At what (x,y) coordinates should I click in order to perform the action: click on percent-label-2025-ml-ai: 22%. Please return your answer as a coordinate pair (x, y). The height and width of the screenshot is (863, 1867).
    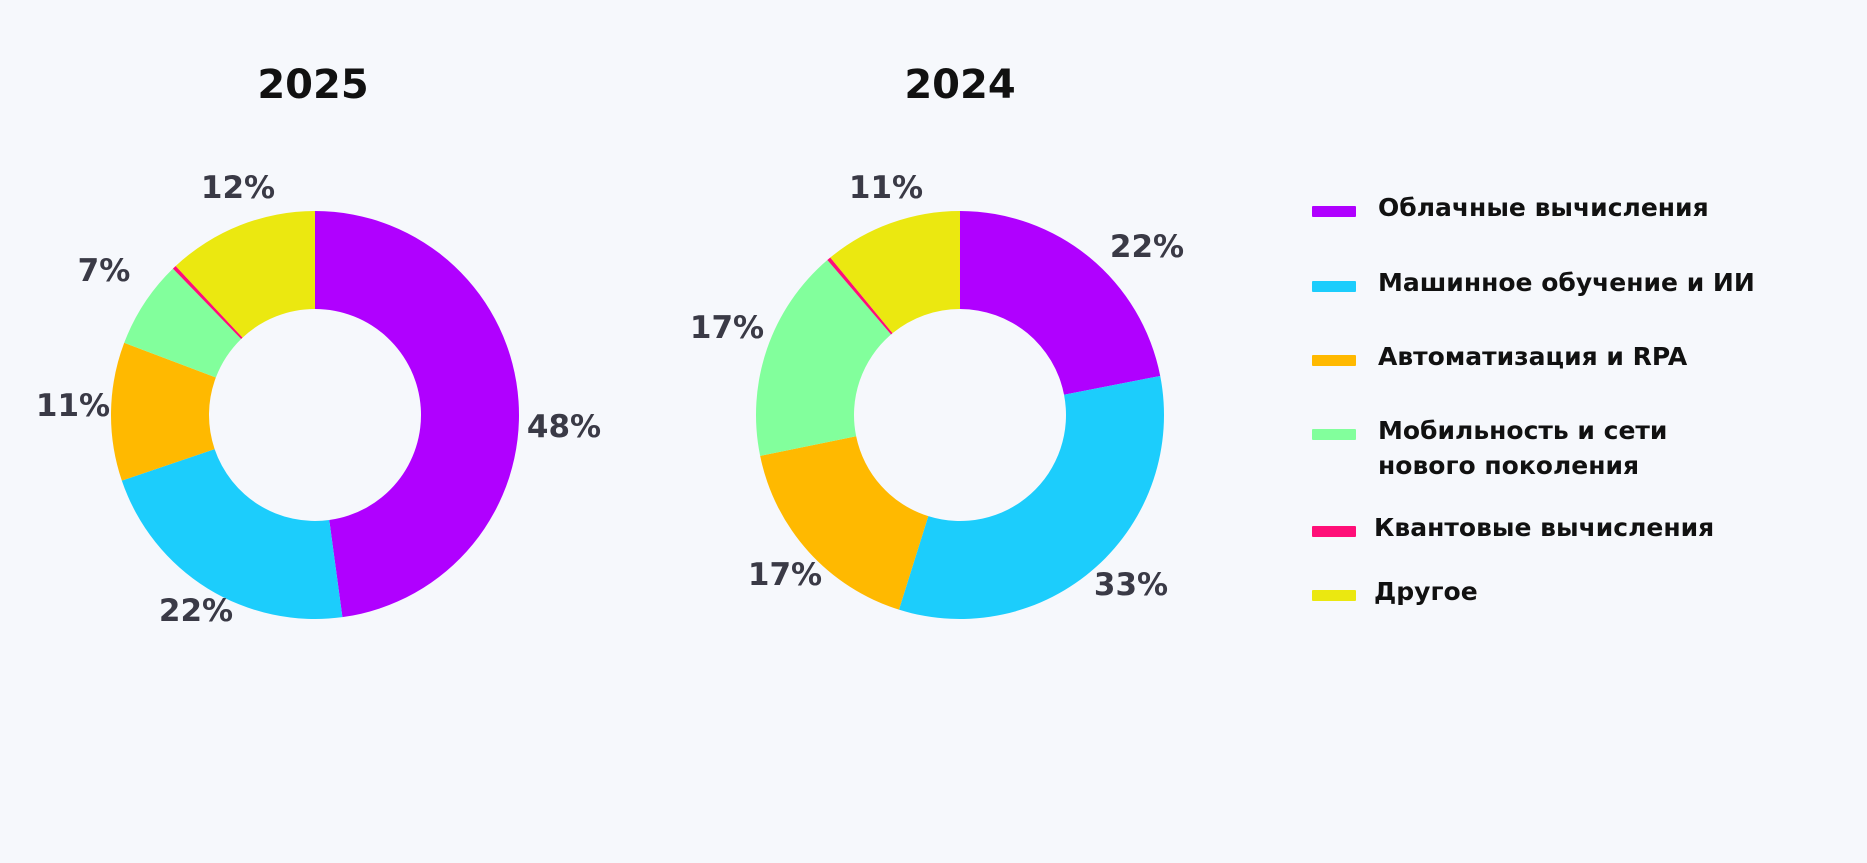
    Looking at the image, I should click on (196, 611).